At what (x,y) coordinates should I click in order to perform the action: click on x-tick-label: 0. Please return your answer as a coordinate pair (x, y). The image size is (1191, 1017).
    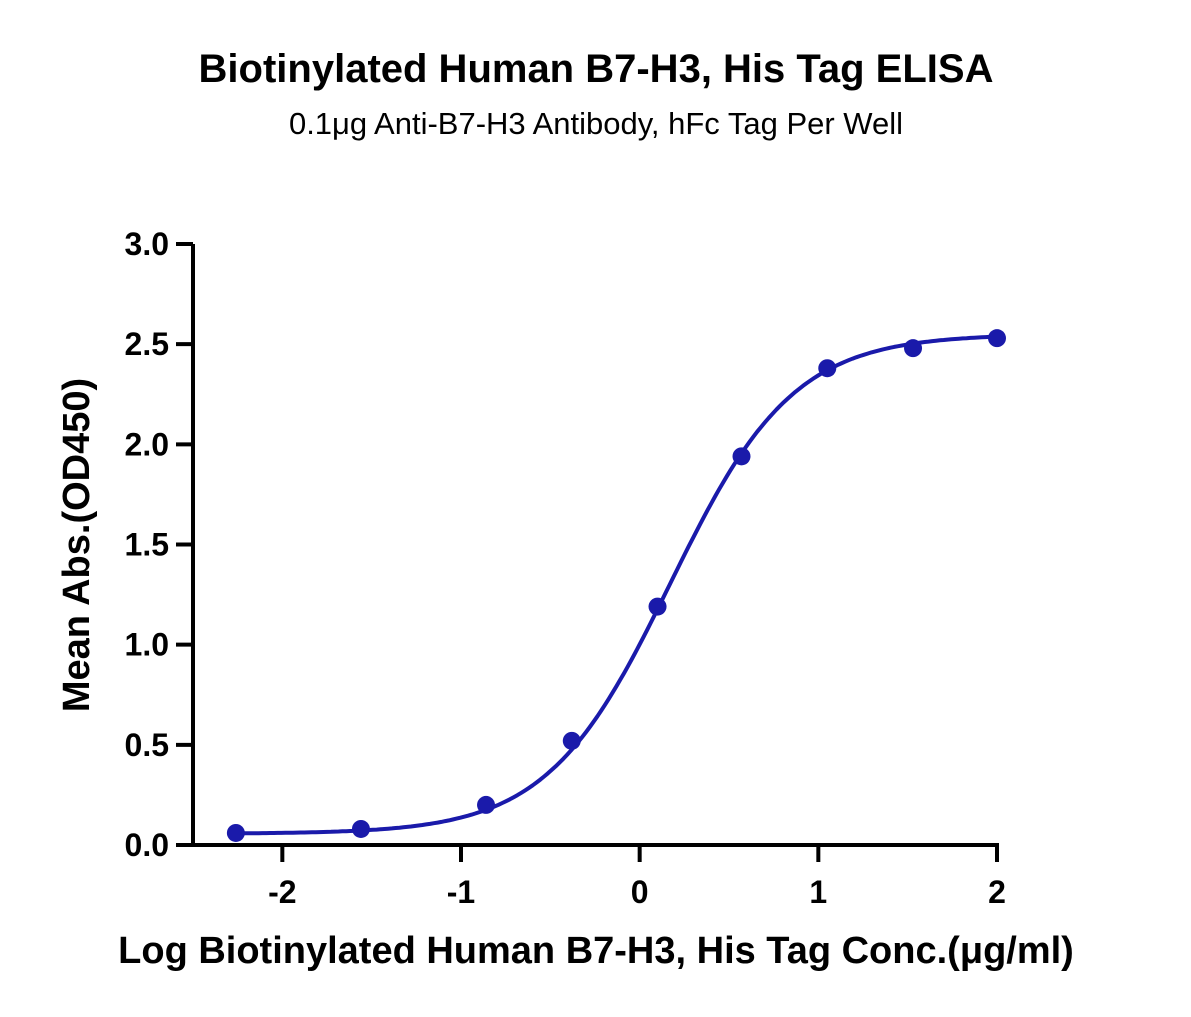
    Looking at the image, I should click on (640, 892).